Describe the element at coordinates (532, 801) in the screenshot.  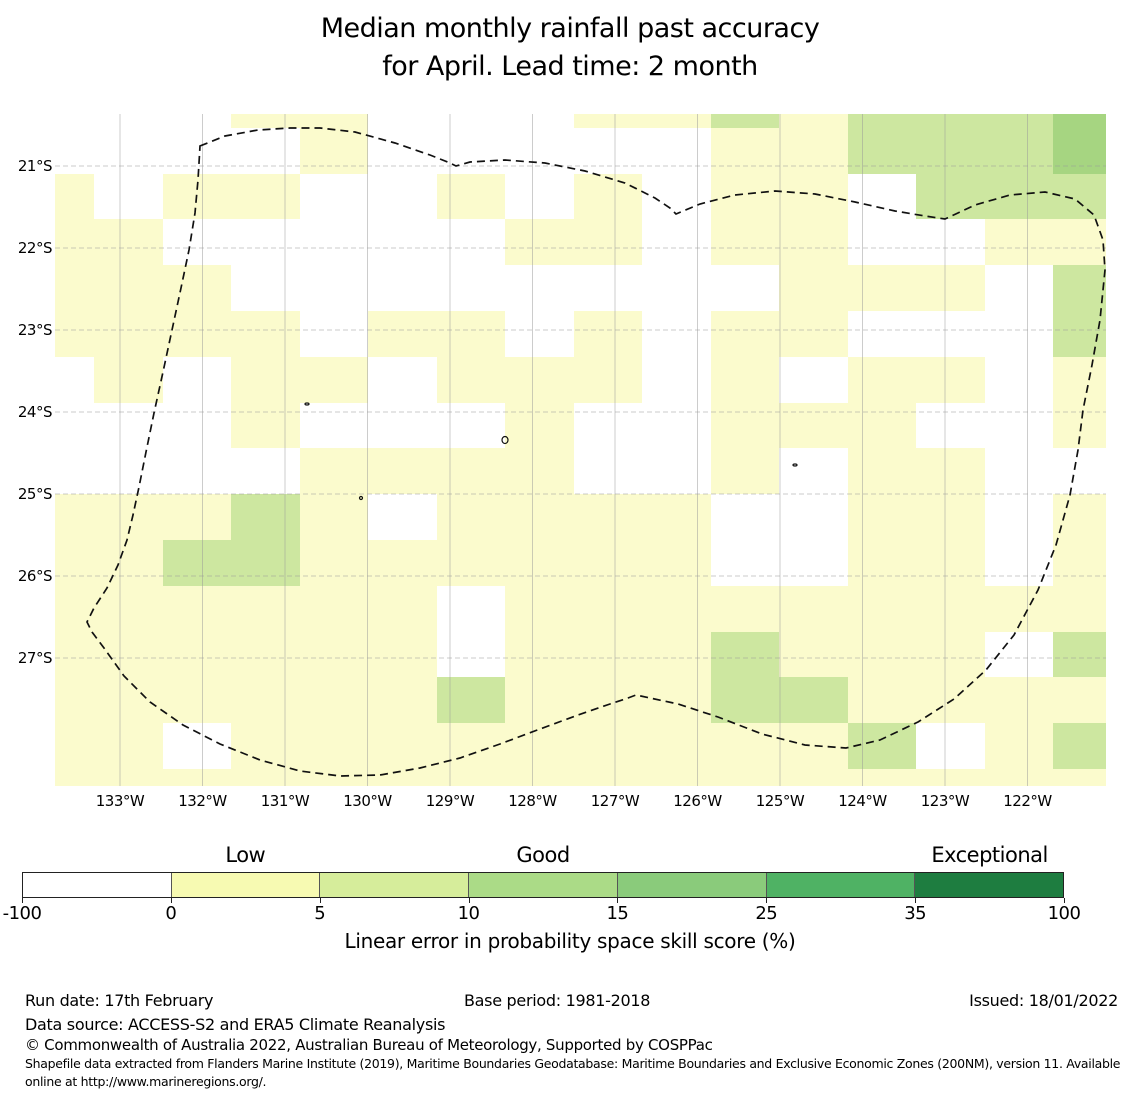
I see `x-axis-tick-label: 128°W` at that location.